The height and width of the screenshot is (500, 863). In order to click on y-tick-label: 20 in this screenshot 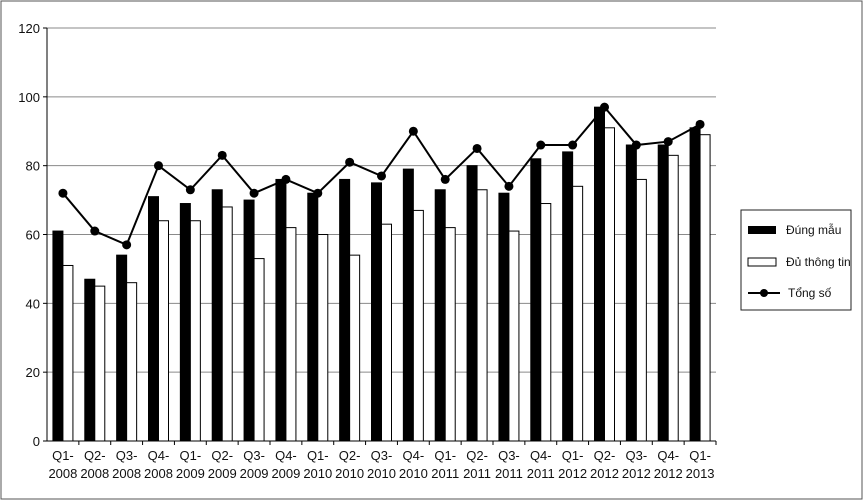, I will do `click(33, 372)`.